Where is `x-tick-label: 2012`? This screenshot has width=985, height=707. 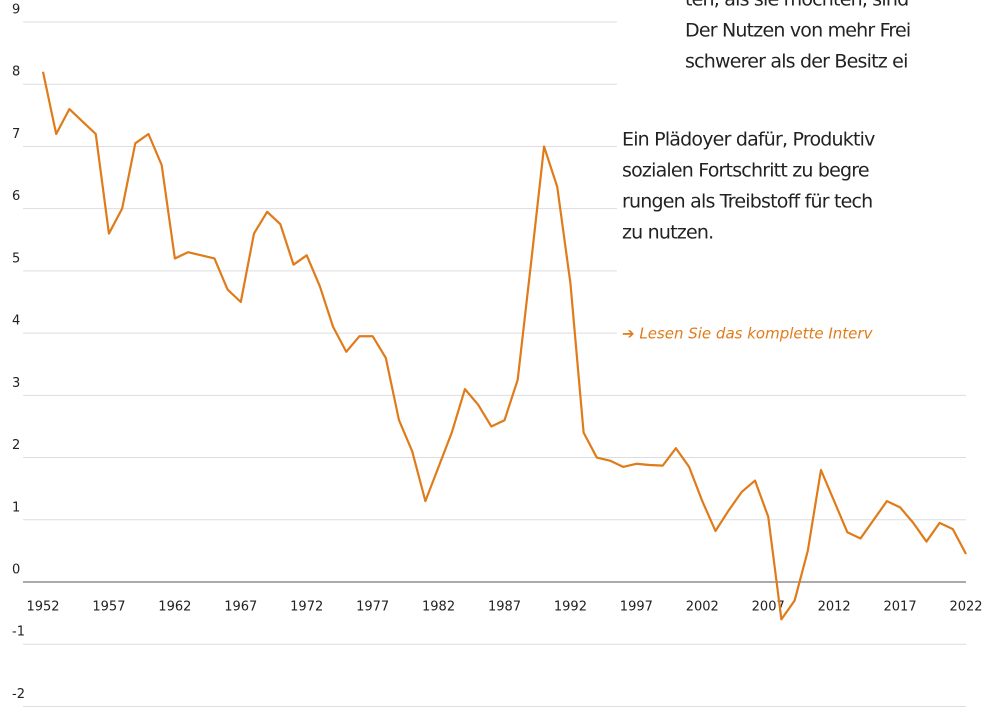
x-tick-label: 2012 is located at coordinates (834, 607).